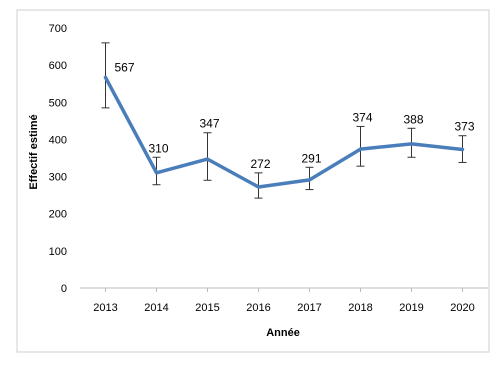 This screenshot has width=503, height=367. I want to click on y-axis-ticks: 0 100 200 300 400 500 600 700, so click(58, 159).